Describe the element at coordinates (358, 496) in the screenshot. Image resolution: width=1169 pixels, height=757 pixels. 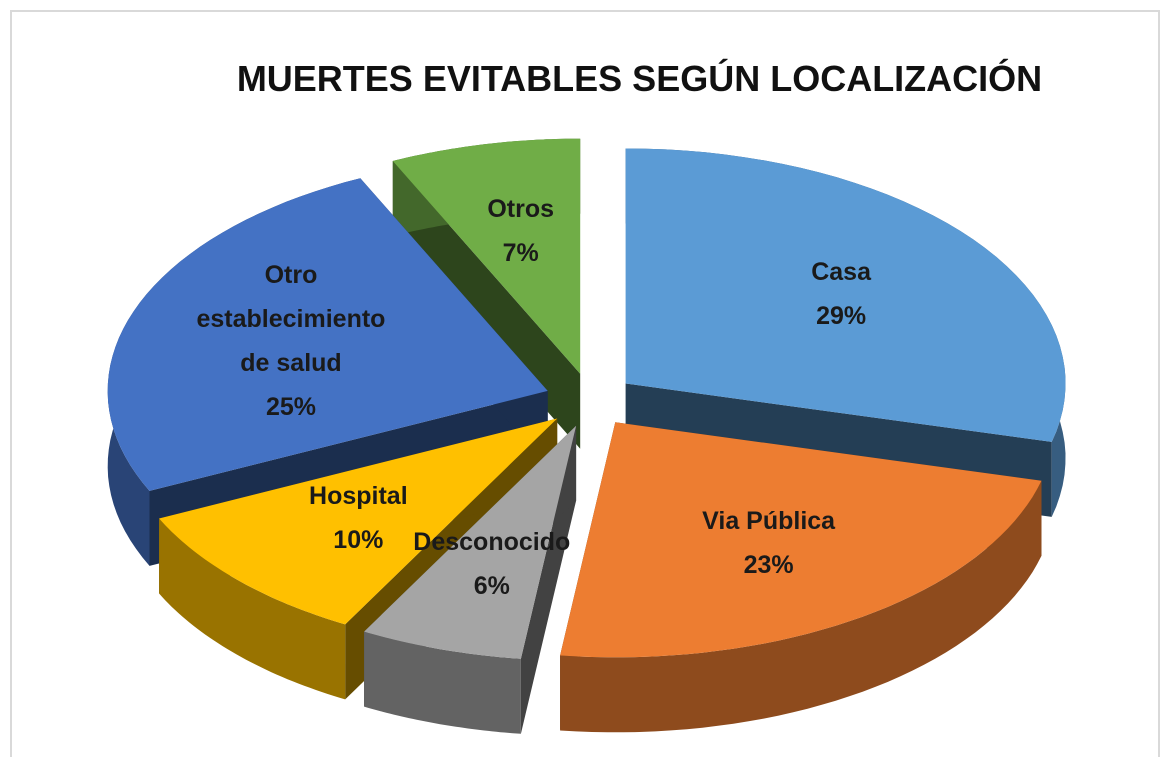
I see `category-label: Hospital` at that location.